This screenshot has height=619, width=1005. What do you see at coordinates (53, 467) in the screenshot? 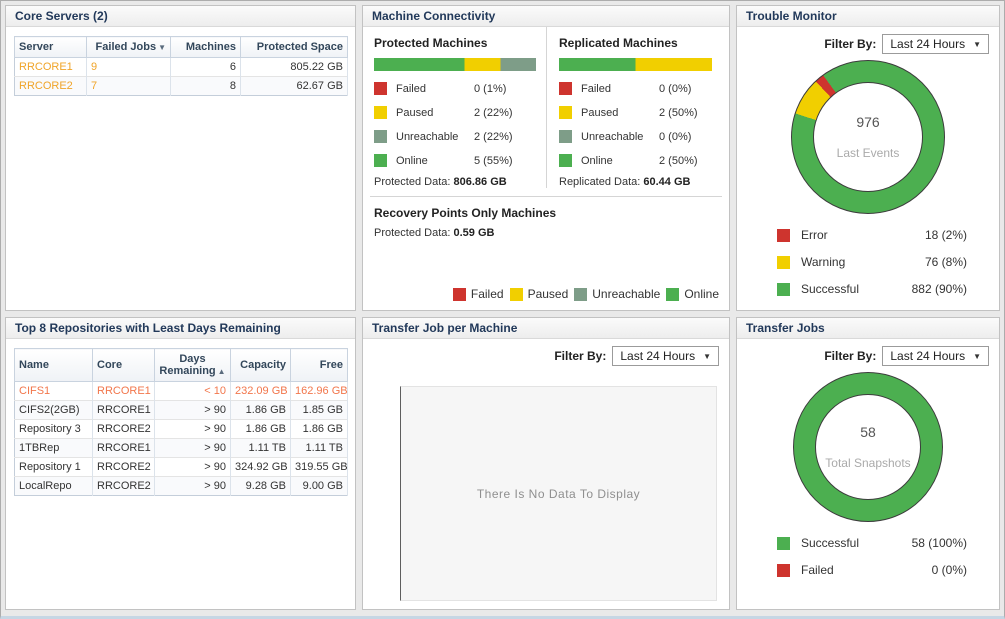
I see `repository-name: Repository 1` at bounding box center [53, 467].